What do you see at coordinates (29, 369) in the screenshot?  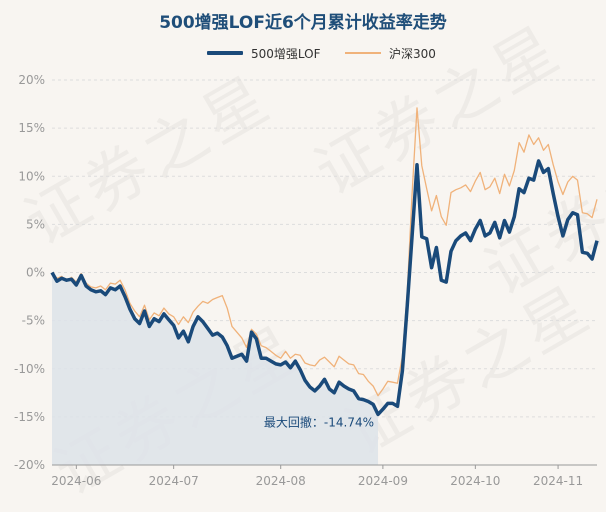 I see `y-tick-label: -10%` at bounding box center [29, 369].